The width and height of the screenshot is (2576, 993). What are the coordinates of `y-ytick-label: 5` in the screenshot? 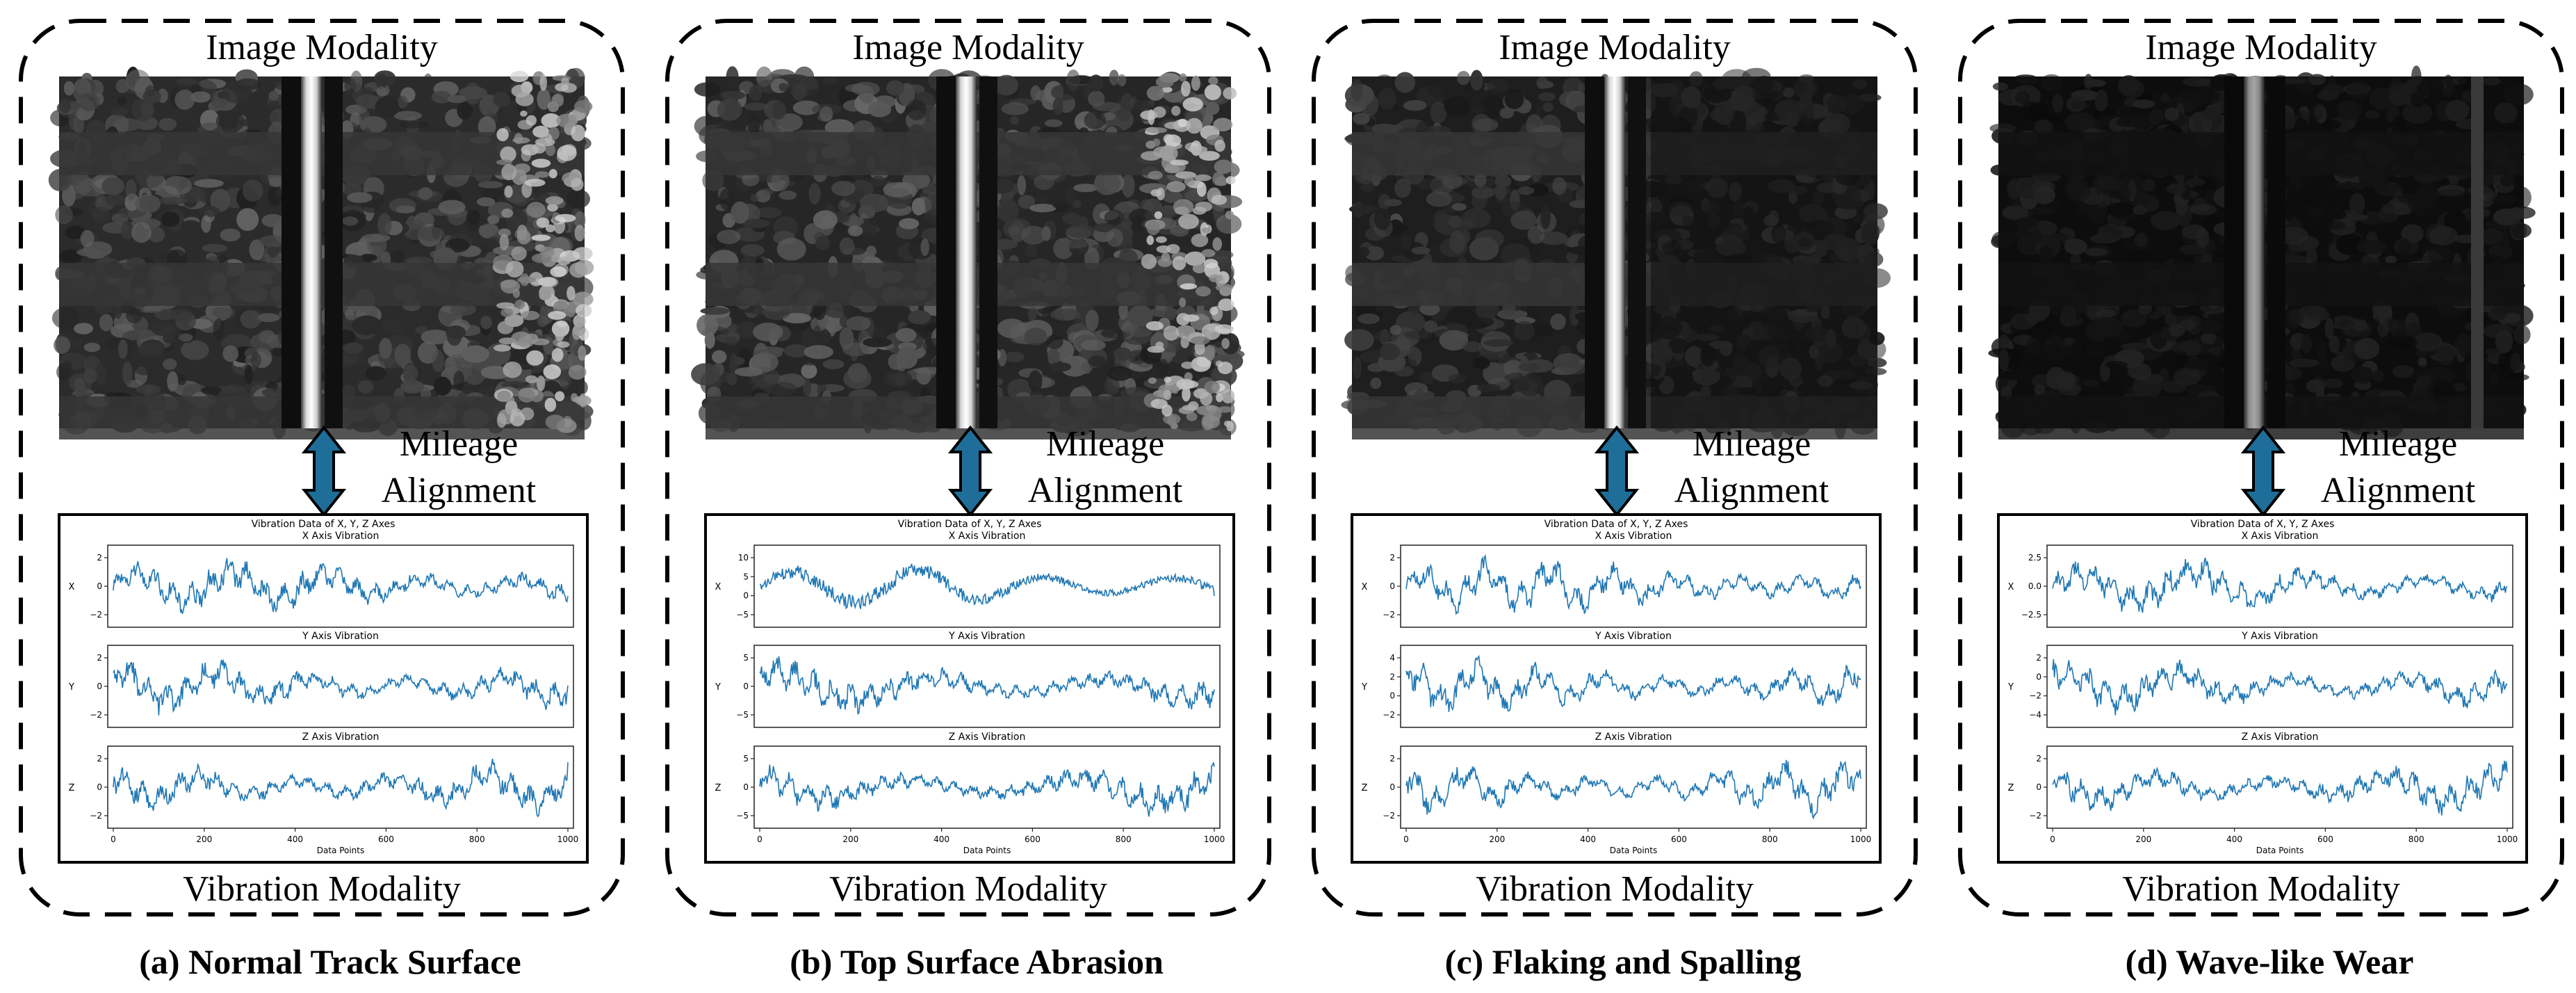 It's located at (746, 658).